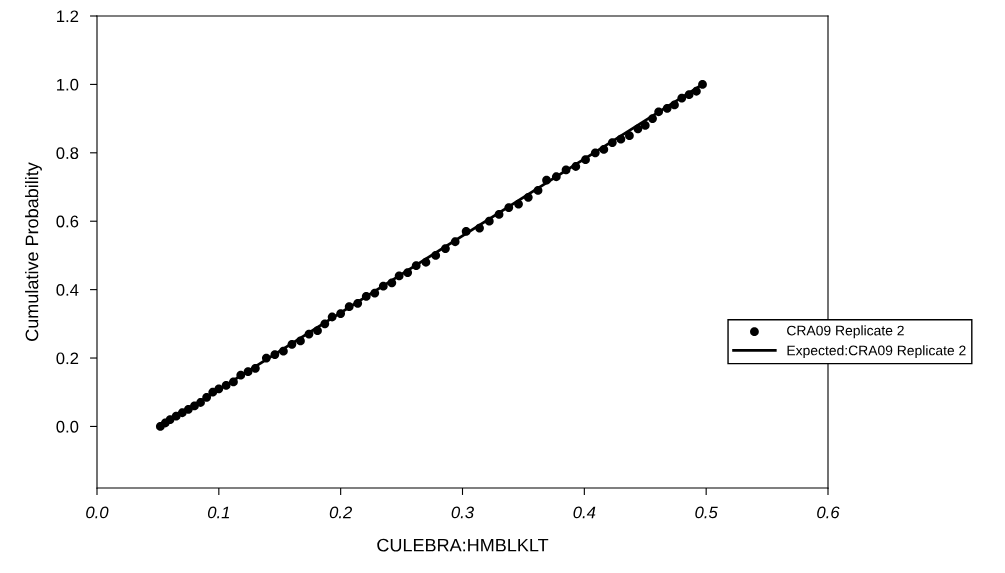 Image resolution: width=1005 pixels, height=573 pixels. Describe the element at coordinates (463, 545) in the screenshot. I see `x-axis-title: CULEBRA:HMBLKLT` at that location.